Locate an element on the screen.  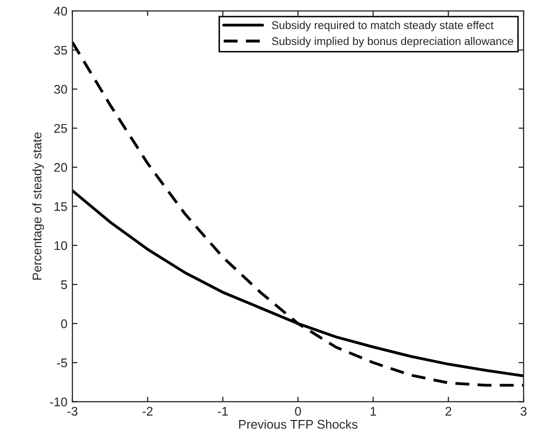
x-tick-label: -3 is located at coordinates (72, 411).